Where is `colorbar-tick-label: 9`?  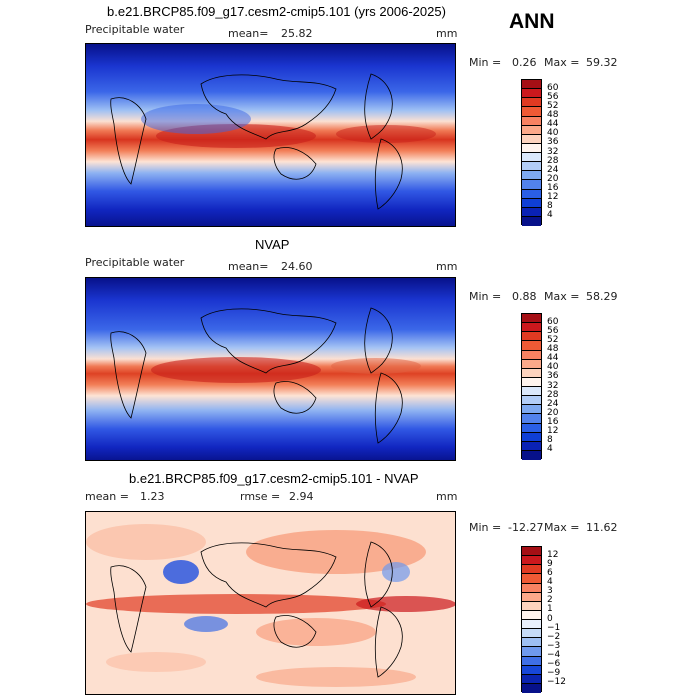
colorbar-tick-label: 9 is located at coordinates (550, 563).